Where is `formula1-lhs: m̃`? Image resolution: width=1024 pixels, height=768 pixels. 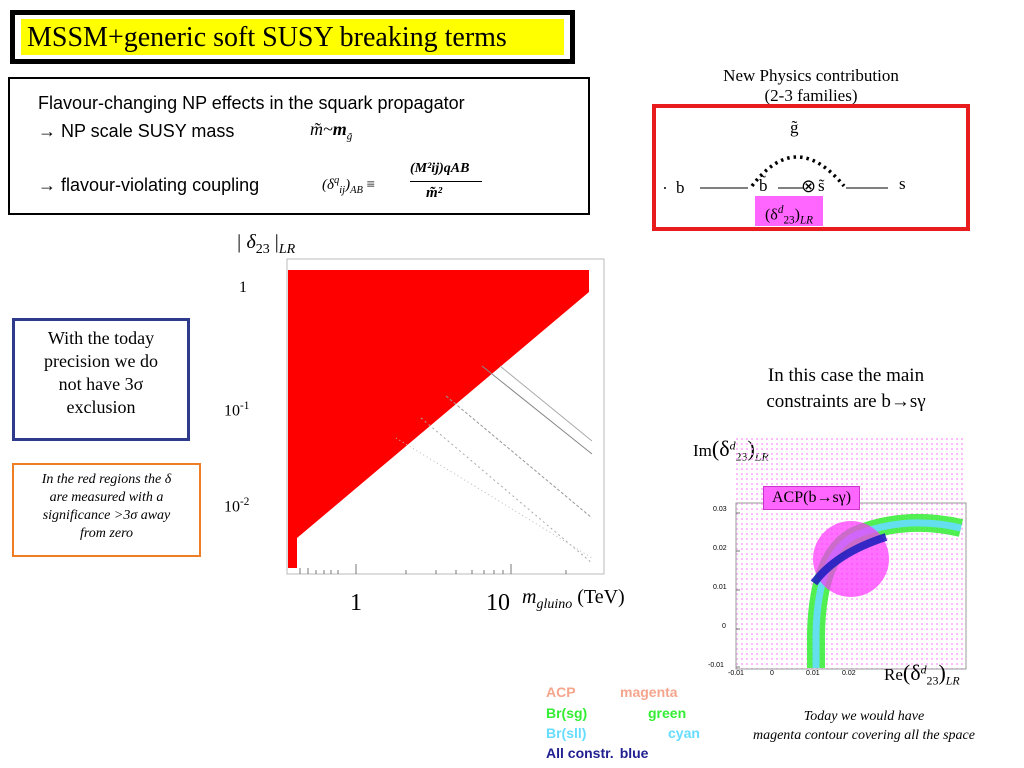
formula1-lhs: m̃ is located at coordinates (316, 129).